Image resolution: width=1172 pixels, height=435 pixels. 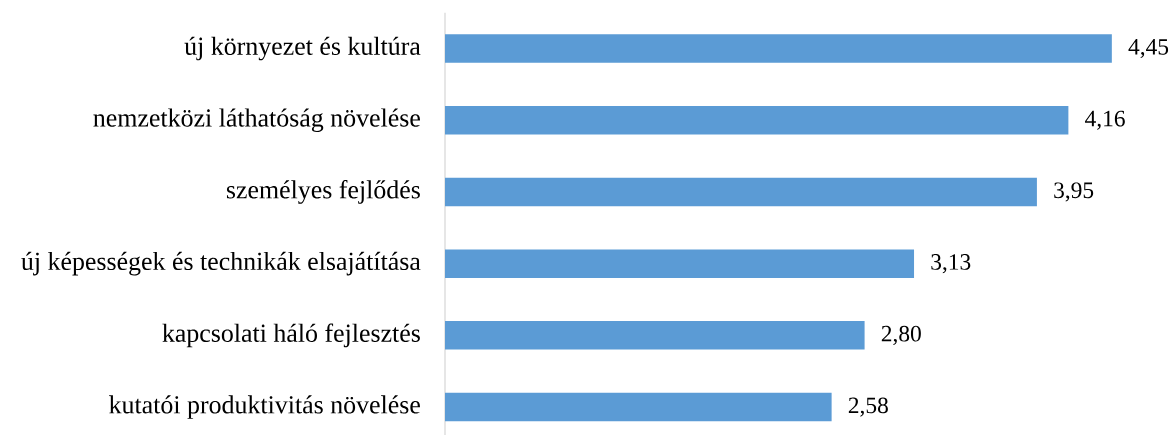 What do you see at coordinates (221, 263) in the screenshot?
I see `y-tick-label: új képességek és technikák elsajátítása` at bounding box center [221, 263].